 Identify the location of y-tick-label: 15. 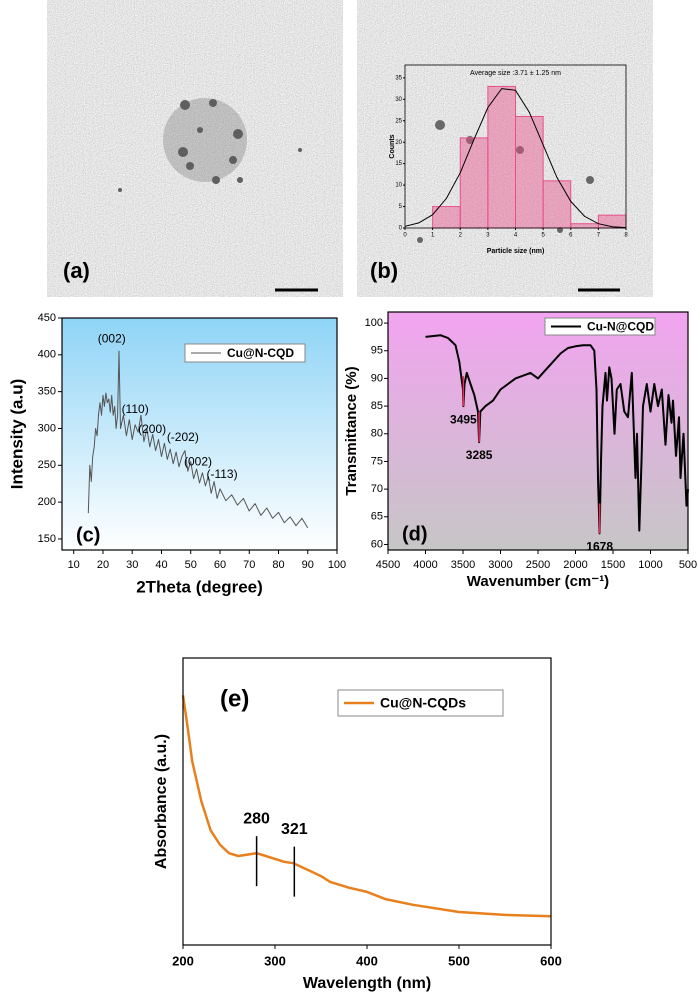
(398, 164).